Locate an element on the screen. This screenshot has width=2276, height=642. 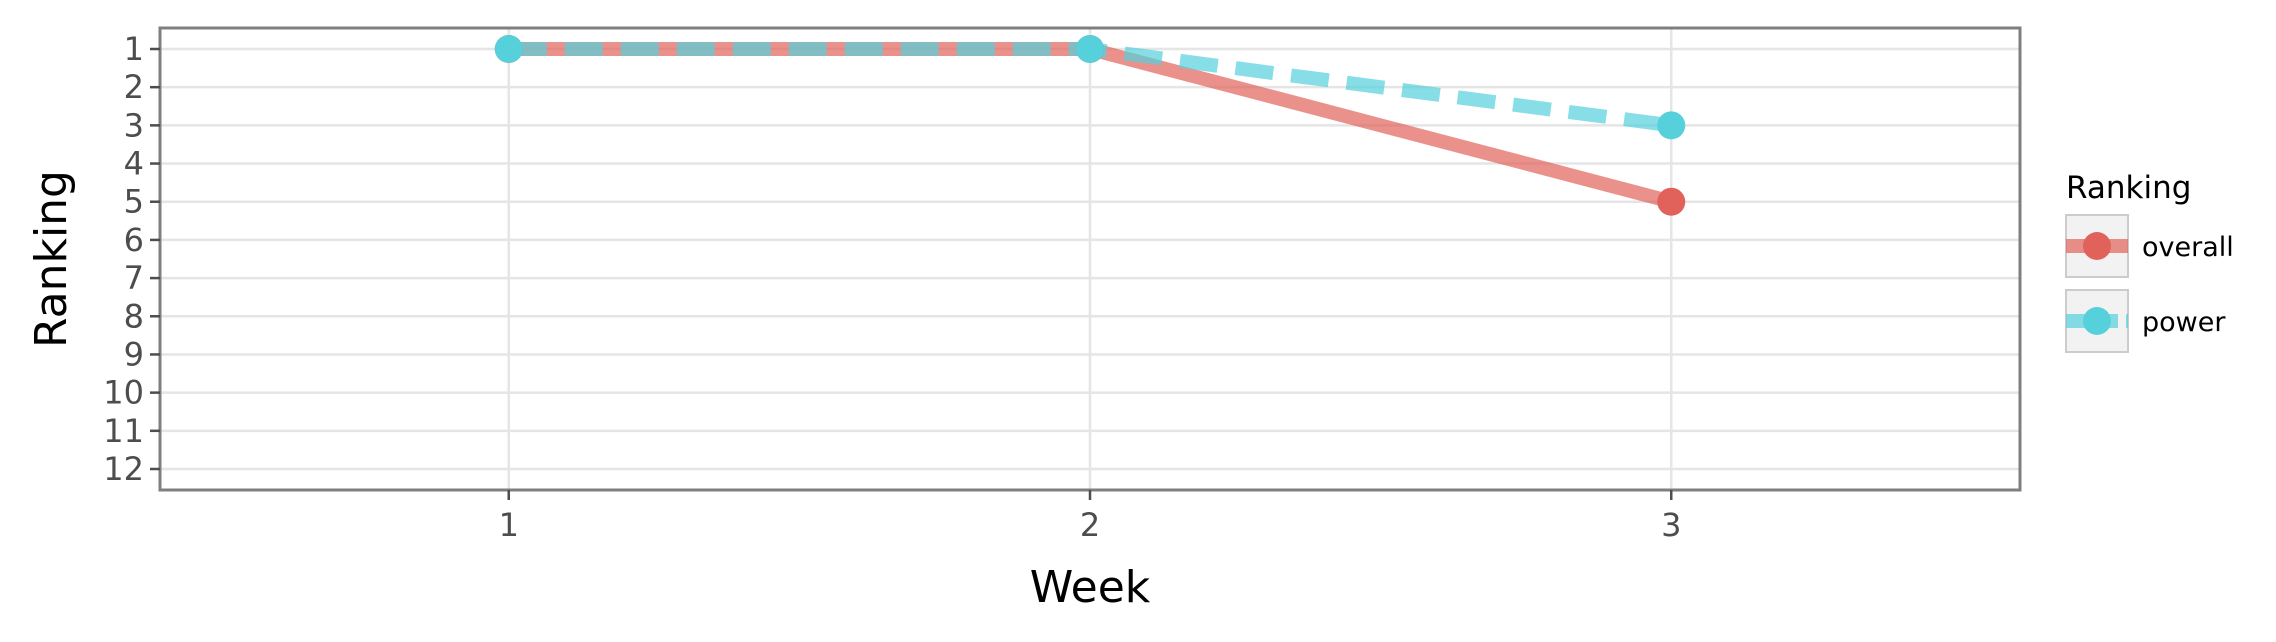
x-axis-title: Week is located at coordinates (1090, 587).